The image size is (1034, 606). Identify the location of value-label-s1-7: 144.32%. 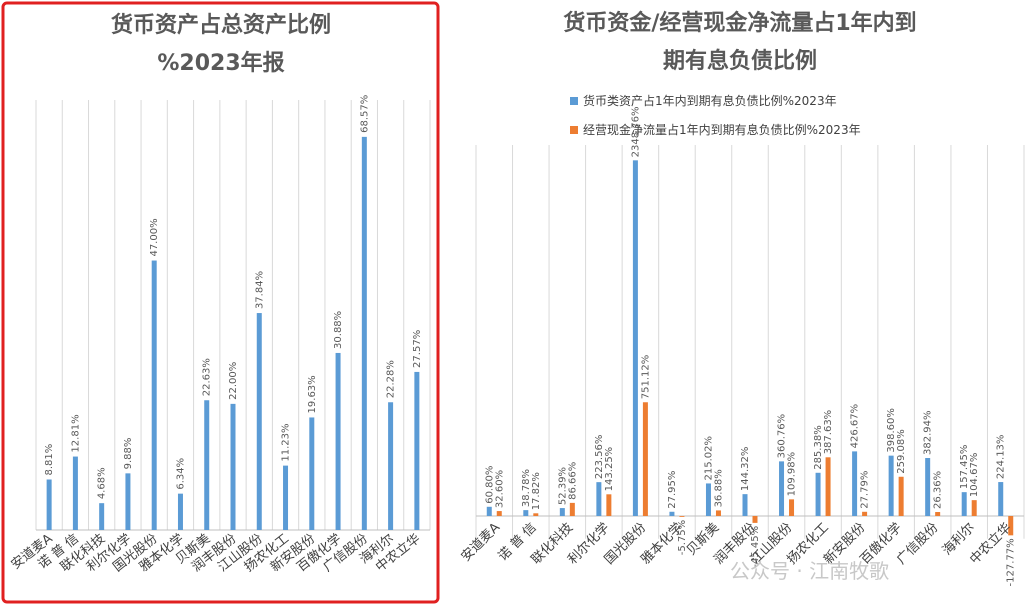
(745, 469).